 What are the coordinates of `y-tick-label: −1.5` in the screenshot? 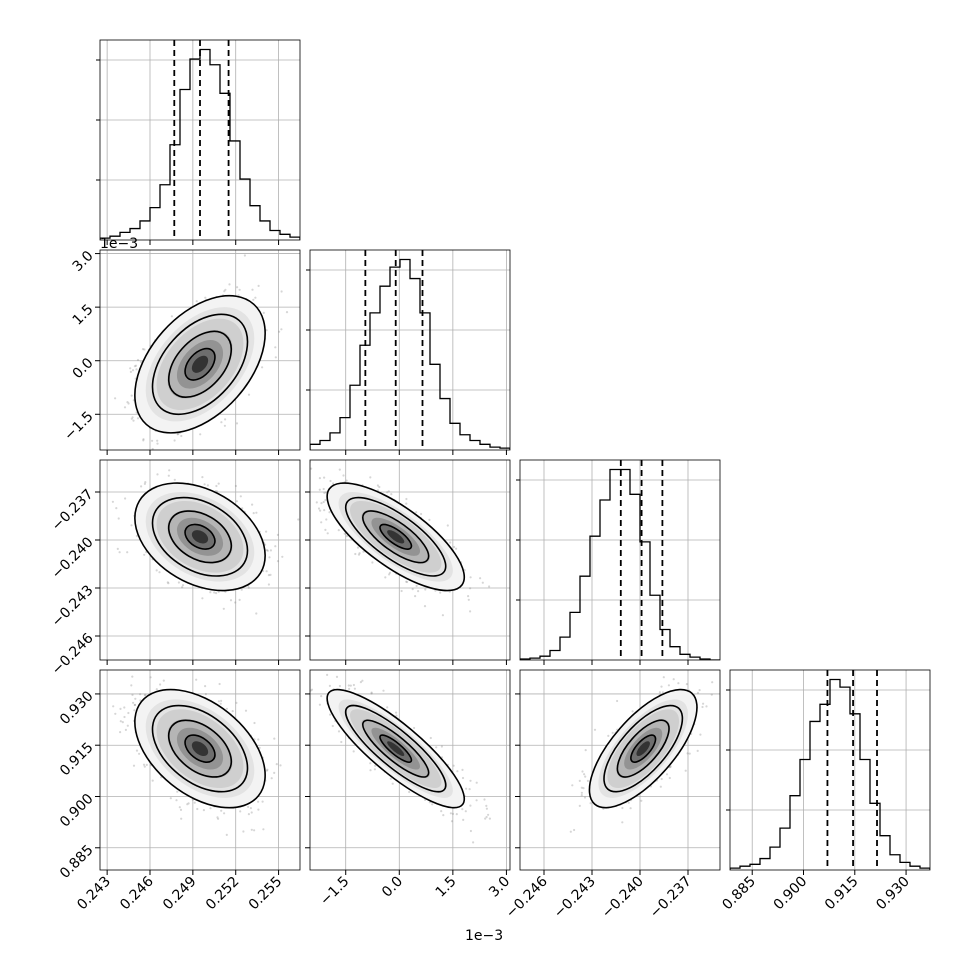 It's located at (78, 426).